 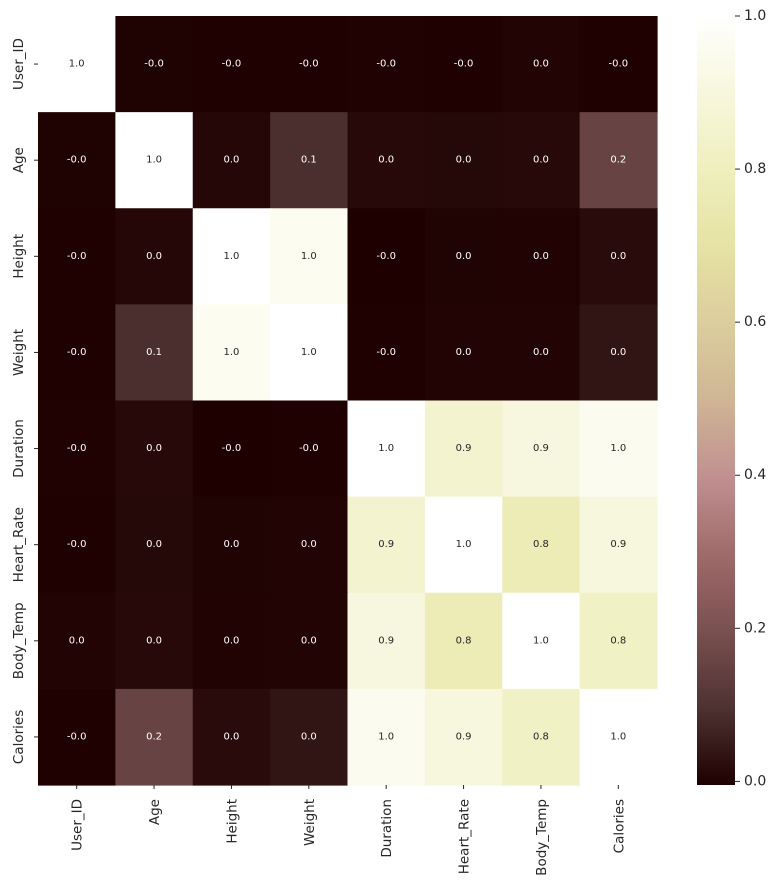 I want to click on heatmap-cell-Body_Temp-Age, so click(x=154, y=641).